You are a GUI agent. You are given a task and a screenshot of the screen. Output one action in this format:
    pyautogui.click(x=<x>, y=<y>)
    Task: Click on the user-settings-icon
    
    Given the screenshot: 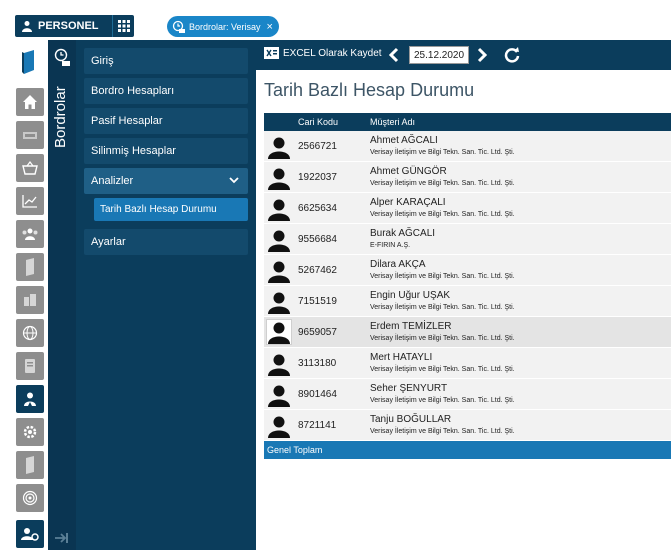 What is the action you would take?
    pyautogui.click(x=30, y=534)
    